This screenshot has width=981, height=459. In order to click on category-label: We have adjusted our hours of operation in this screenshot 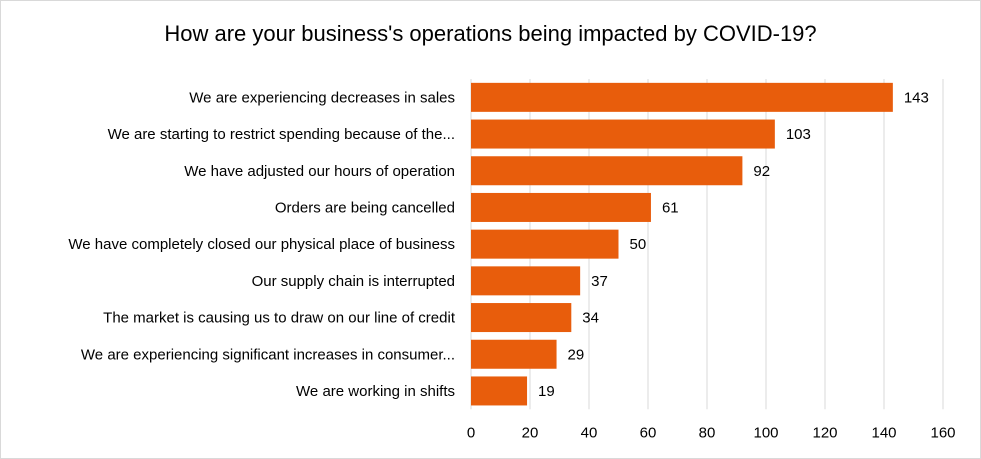, I will do `click(319, 171)`.